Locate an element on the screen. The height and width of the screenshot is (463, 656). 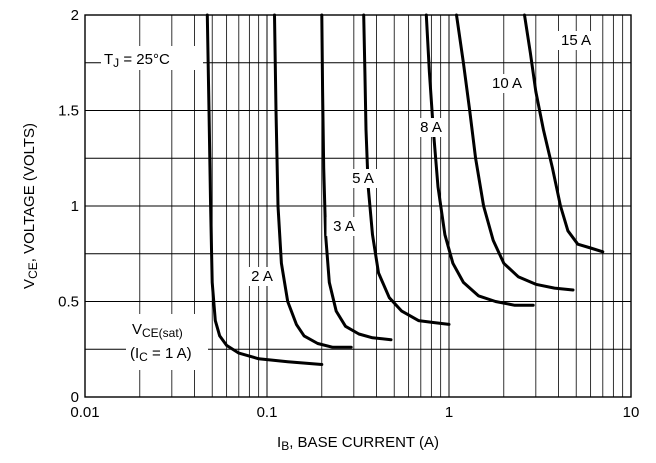
y-axis-label: VCE, VOLTAGE (VOLTS) is located at coordinates (30, 206).